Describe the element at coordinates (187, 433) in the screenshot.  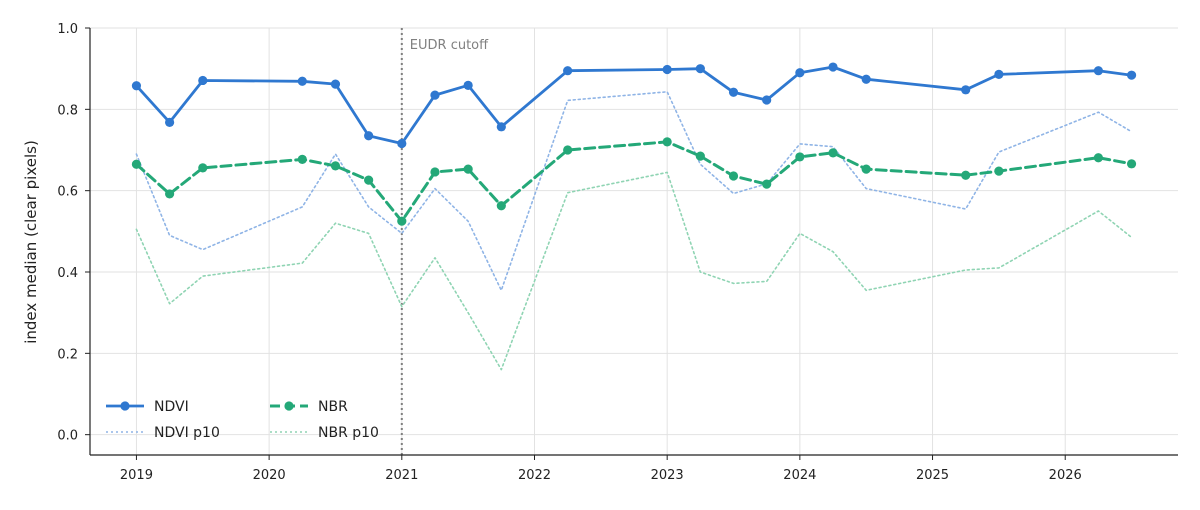
I see `legend-label: NDVI p10` at that location.